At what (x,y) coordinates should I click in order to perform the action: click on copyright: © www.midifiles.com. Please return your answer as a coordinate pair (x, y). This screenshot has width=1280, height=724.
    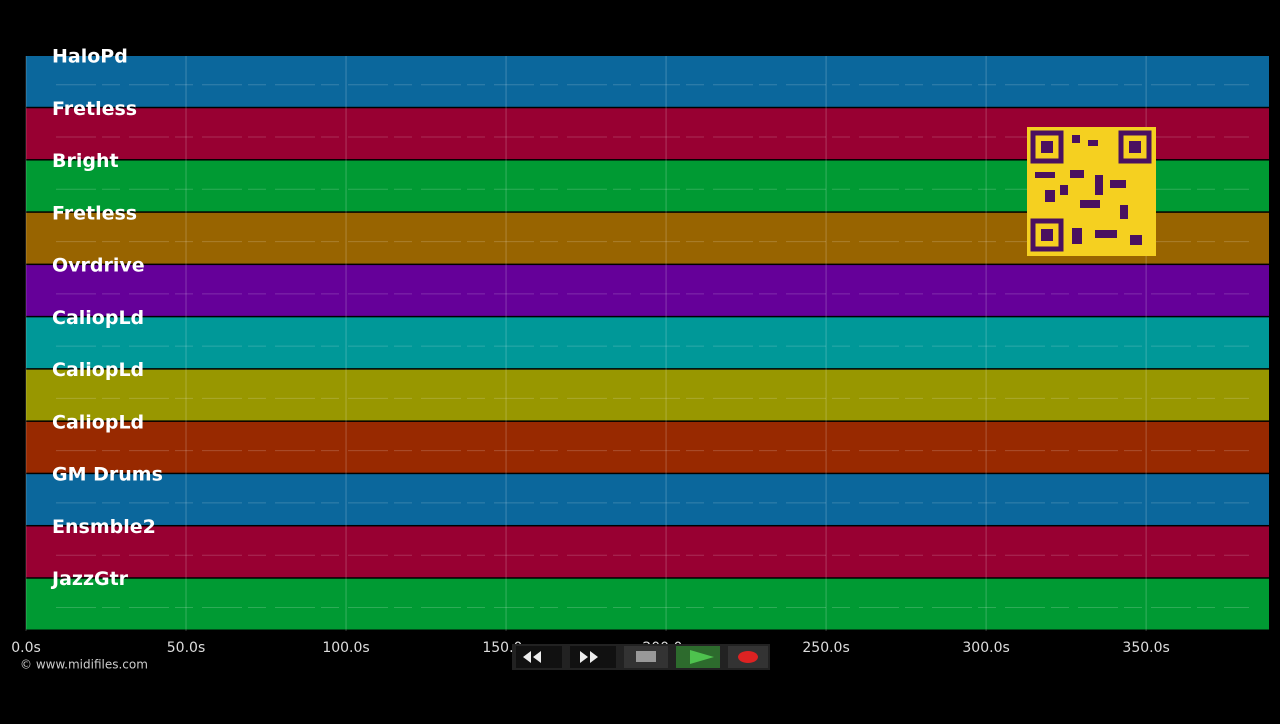
    Looking at the image, I should click on (84, 665).